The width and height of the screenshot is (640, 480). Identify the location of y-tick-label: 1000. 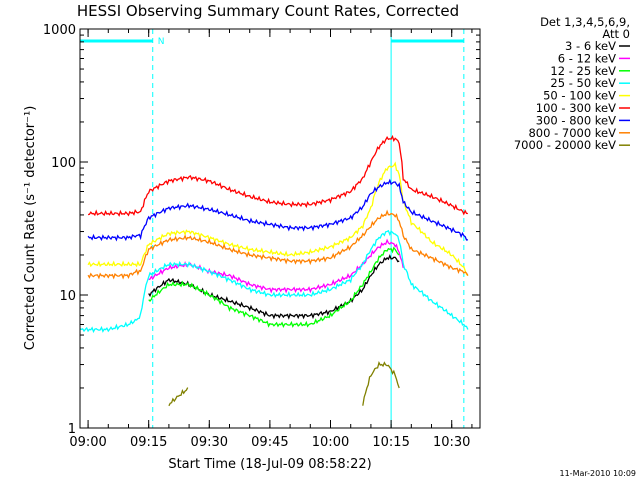
(59, 30).